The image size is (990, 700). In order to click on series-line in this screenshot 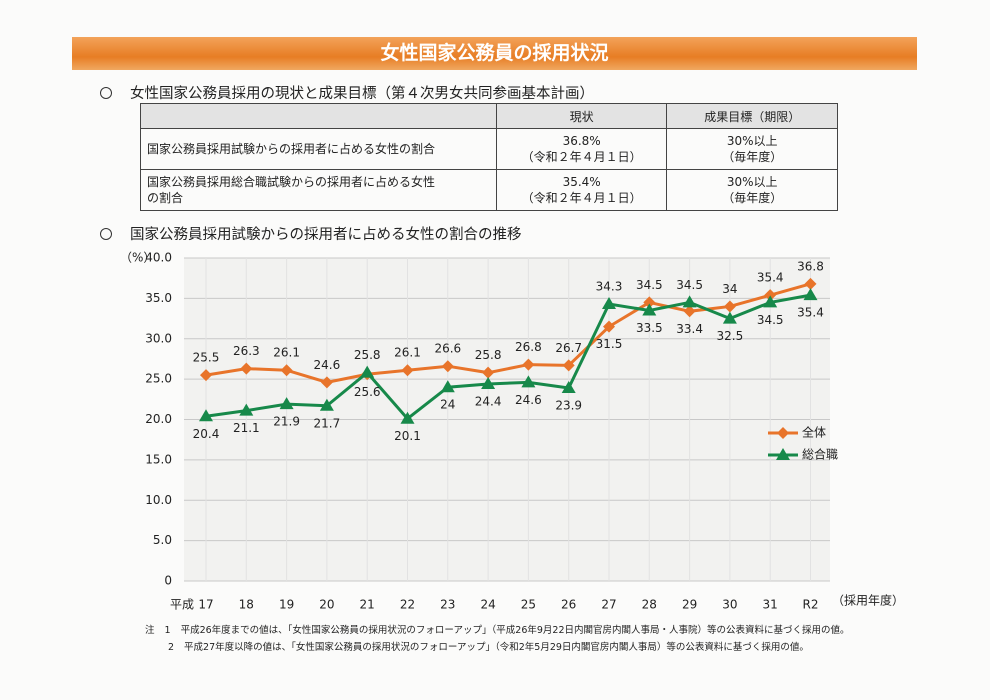, I will do `click(508, 357)`.